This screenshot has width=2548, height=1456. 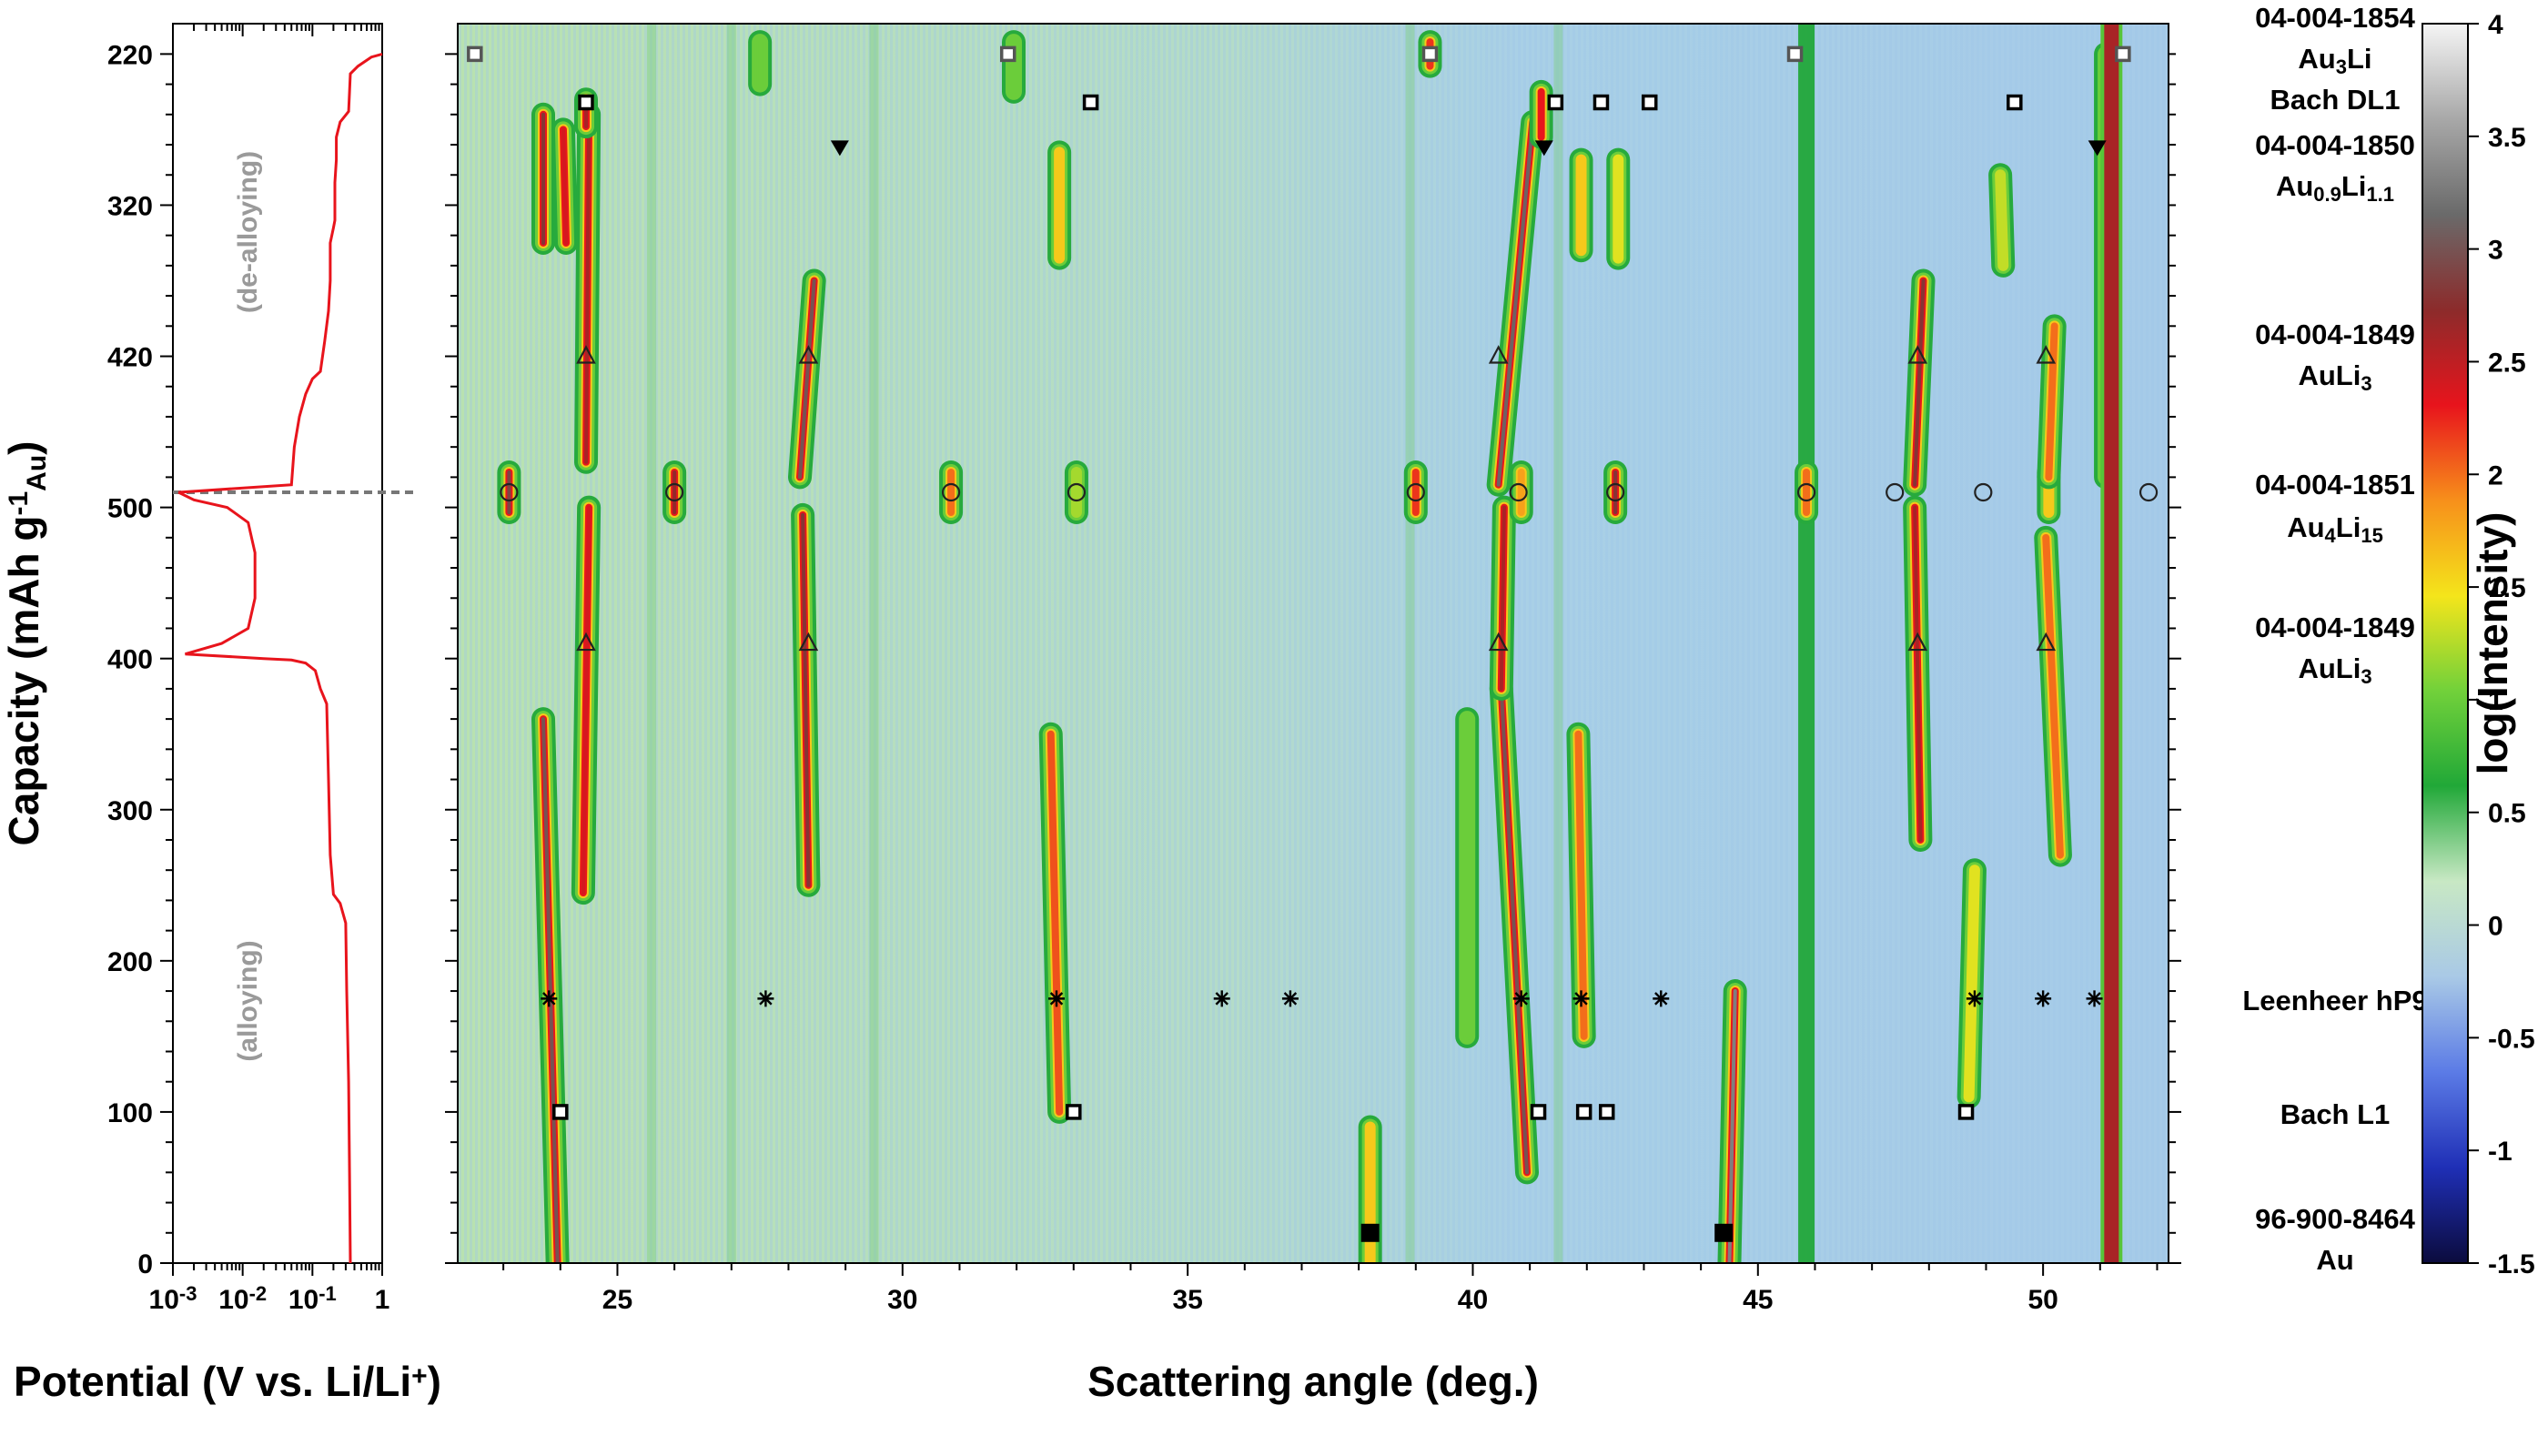 I want to click on phase-label-text: Leenheer hP9, so click(x=2335, y=1001).